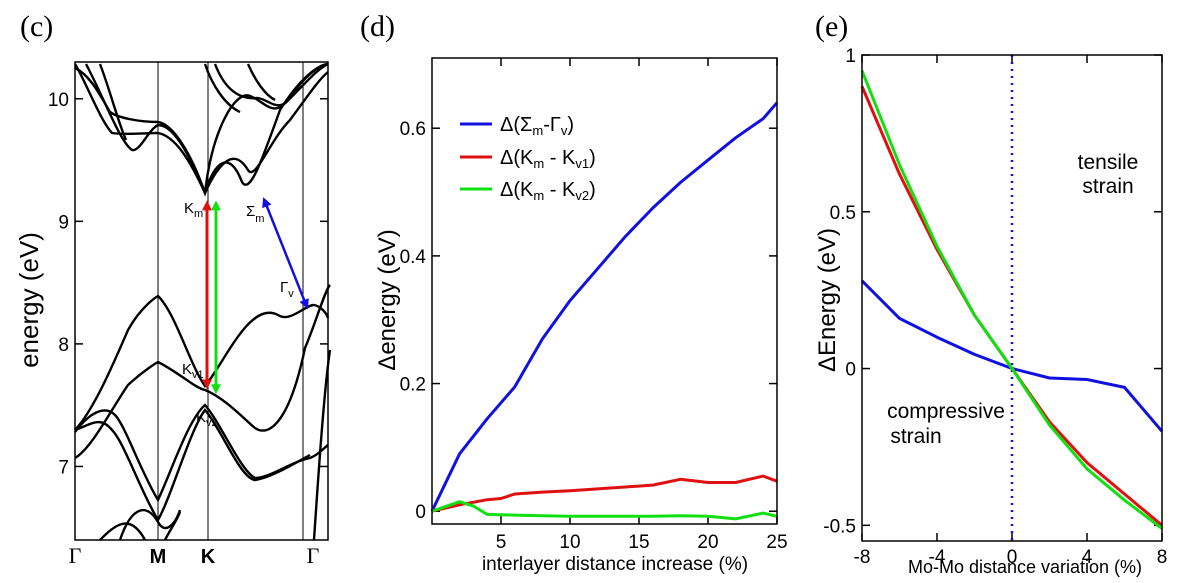  Describe the element at coordinates (1162, 557) in the screenshot. I see `x-tick-label: 8` at that location.